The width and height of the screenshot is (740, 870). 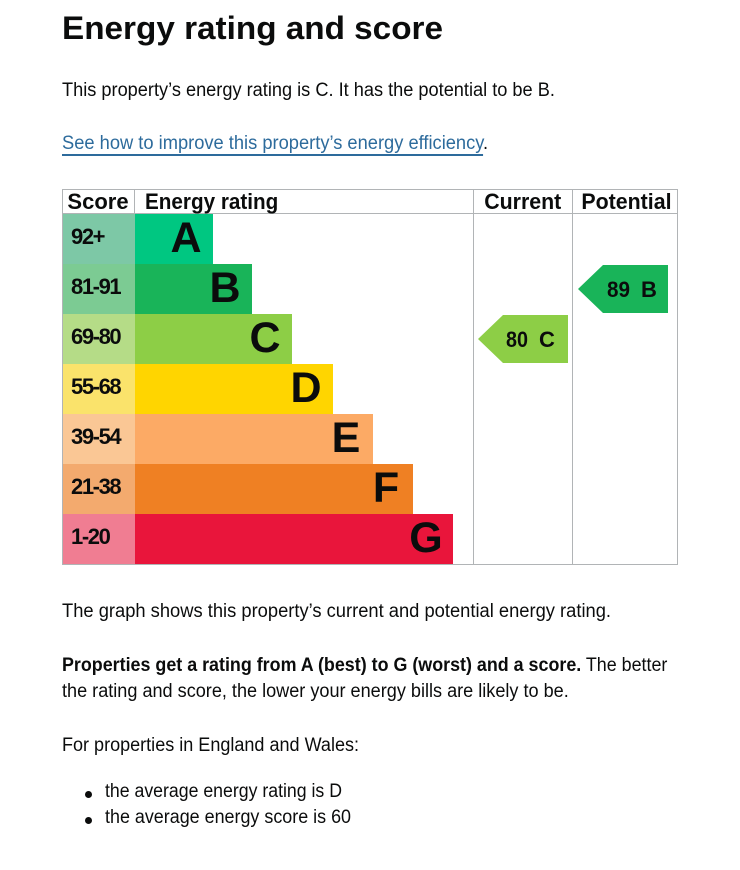 I want to click on svg-text: B, so click(x=649, y=289).